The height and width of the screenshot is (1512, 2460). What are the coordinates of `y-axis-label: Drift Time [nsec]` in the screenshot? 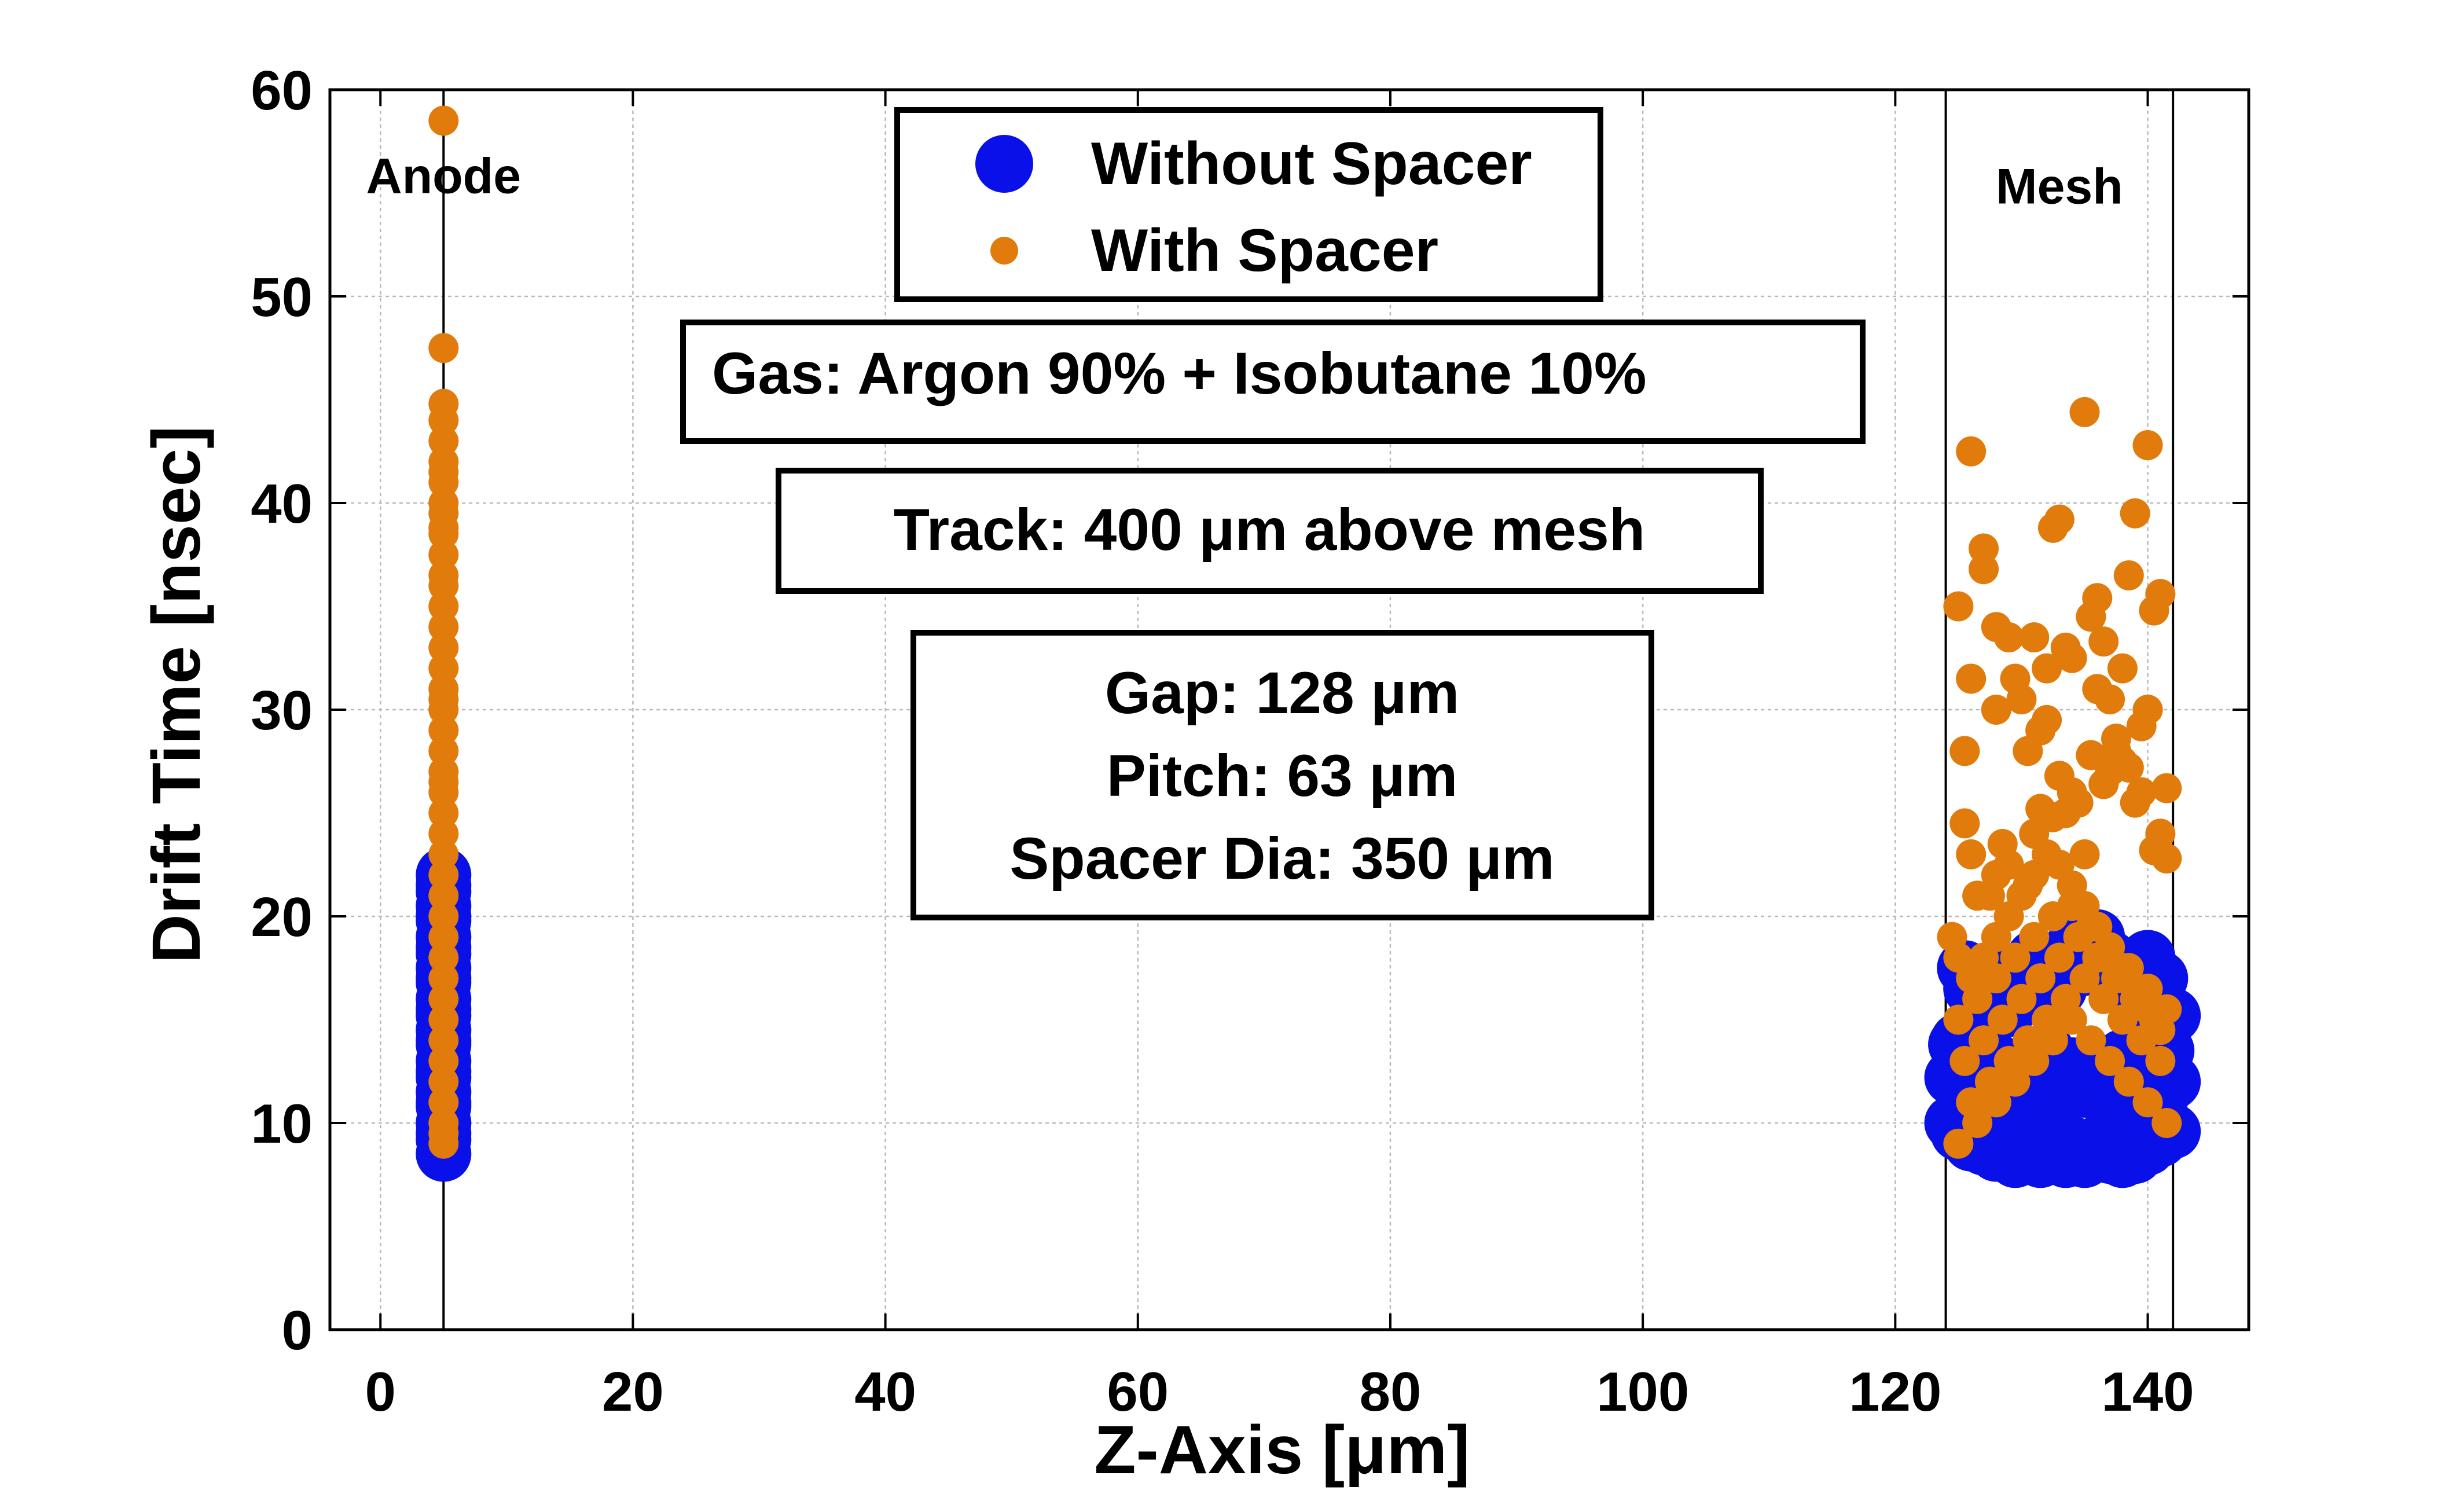 It's located at (176, 695).